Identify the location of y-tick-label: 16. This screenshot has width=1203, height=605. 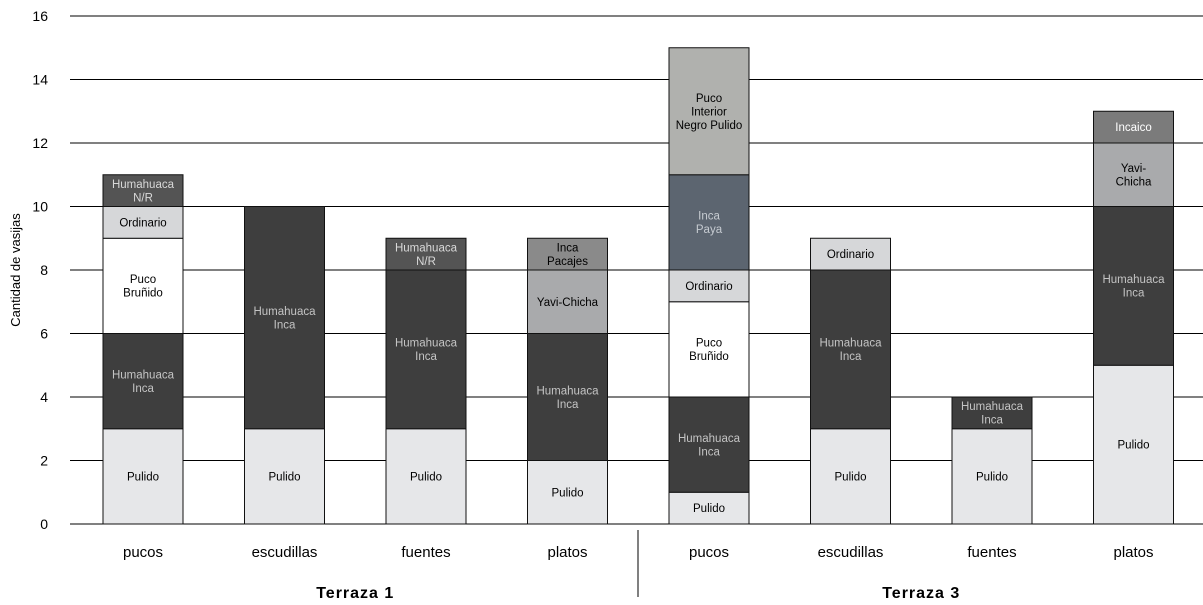
(40, 16).